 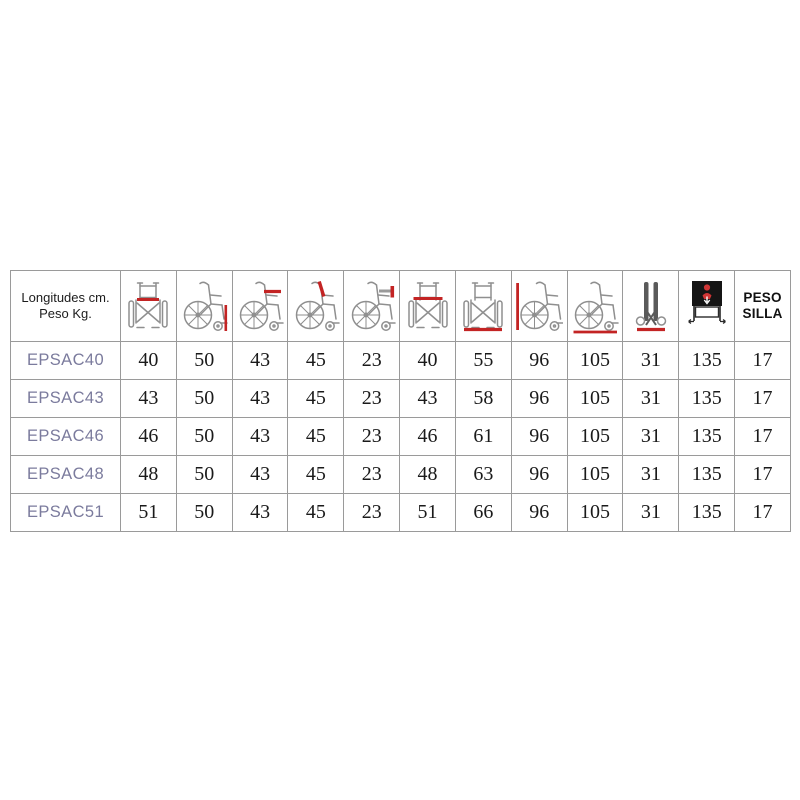 I want to click on value-cell: 58, so click(x=483, y=398).